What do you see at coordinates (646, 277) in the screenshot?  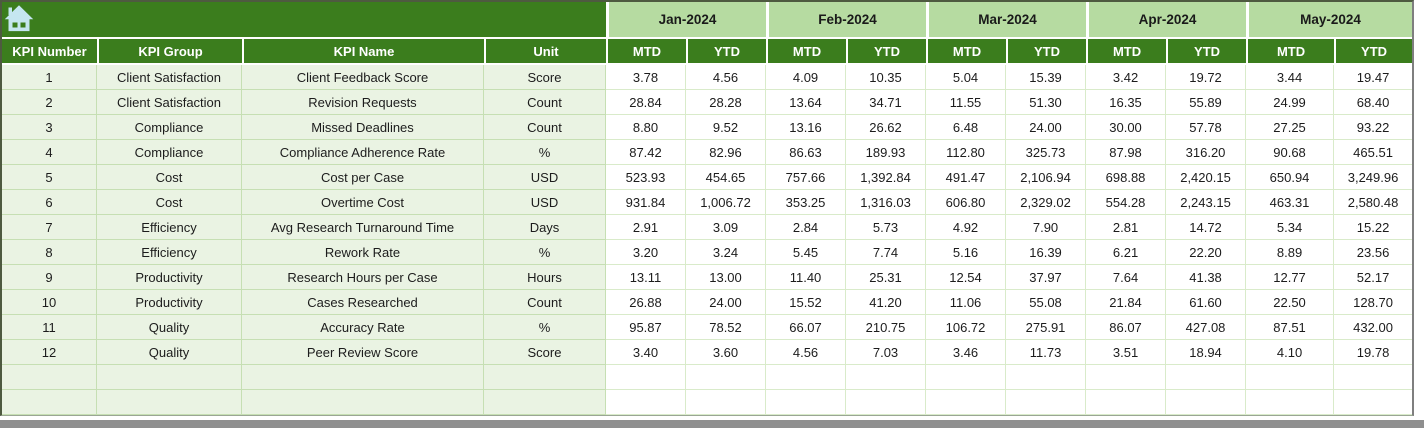 I see `value-cell: 13.11` at bounding box center [646, 277].